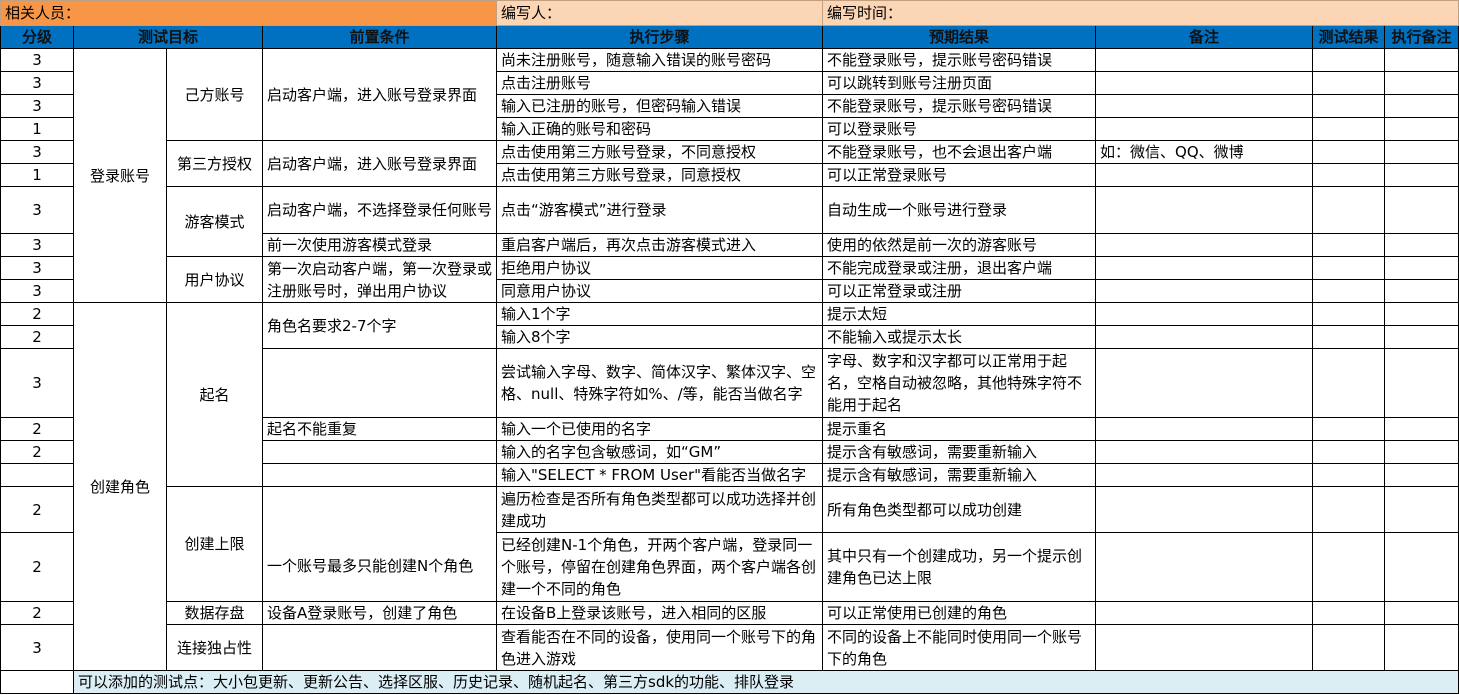  Describe the element at coordinates (959, 429) in the screenshot. I see `expected-cell: 提示重名` at that location.